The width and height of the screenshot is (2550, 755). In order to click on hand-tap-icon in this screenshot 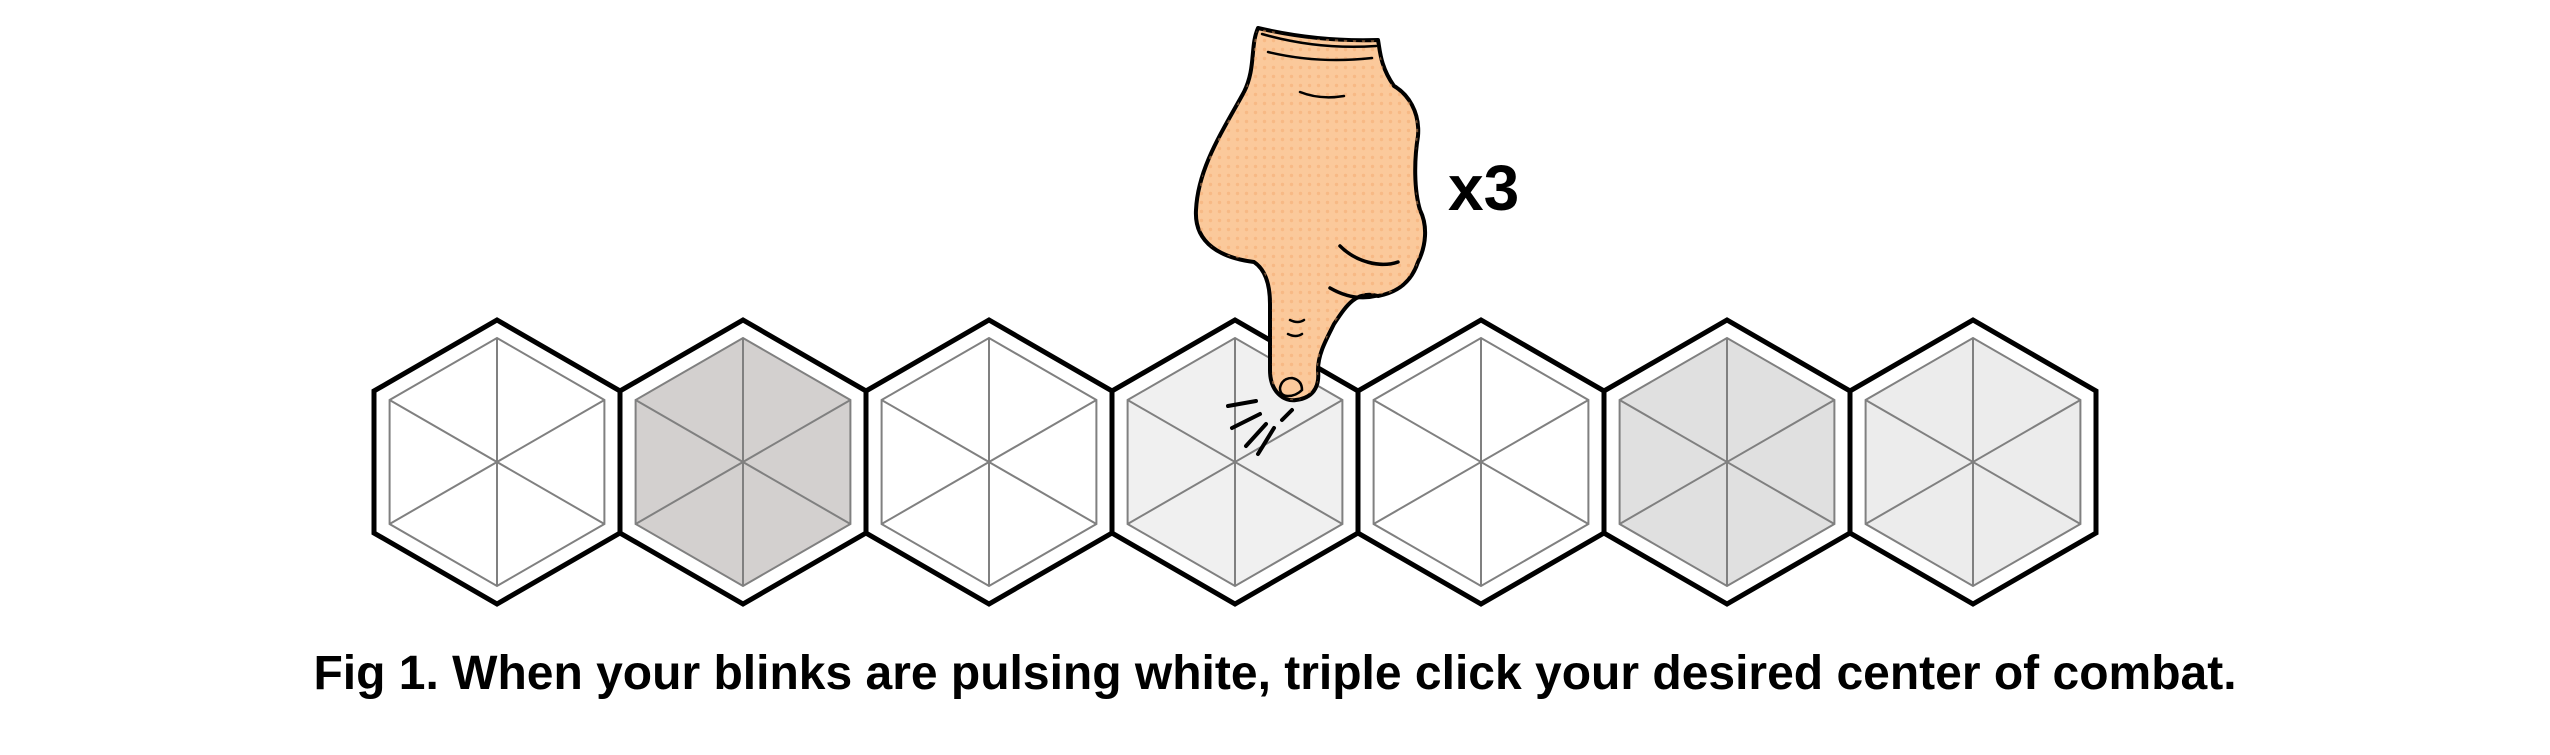, I will do `click(1310, 214)`.